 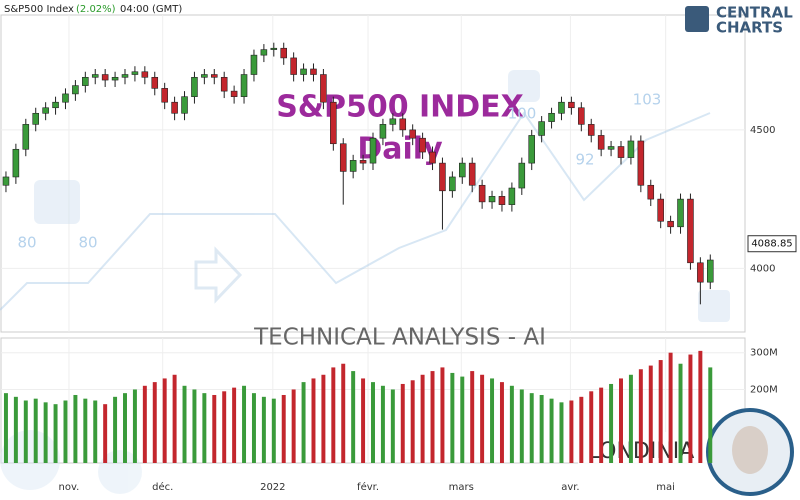 What do you see at coordinates (399, 338) in the screenshot?
I see `watermark-banner: TECHNICAL ANALYSIS - AI` at bounding box center [399, 338].